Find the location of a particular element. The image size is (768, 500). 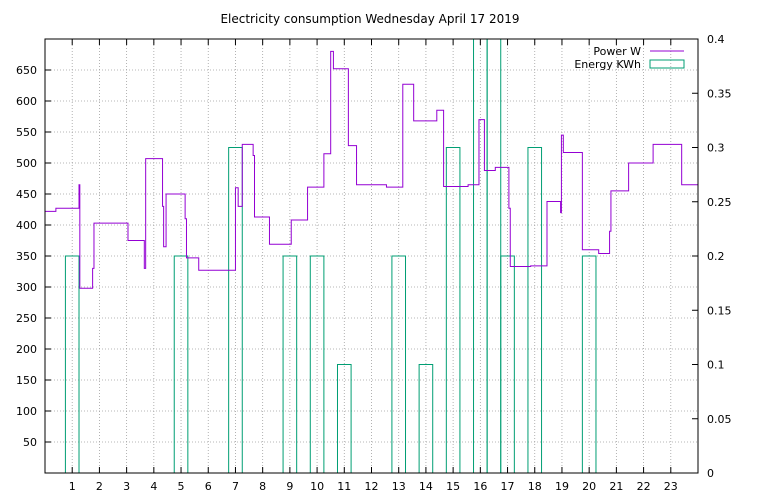

y2-tick-label: 0.35 is located at coordinates (719, 93).